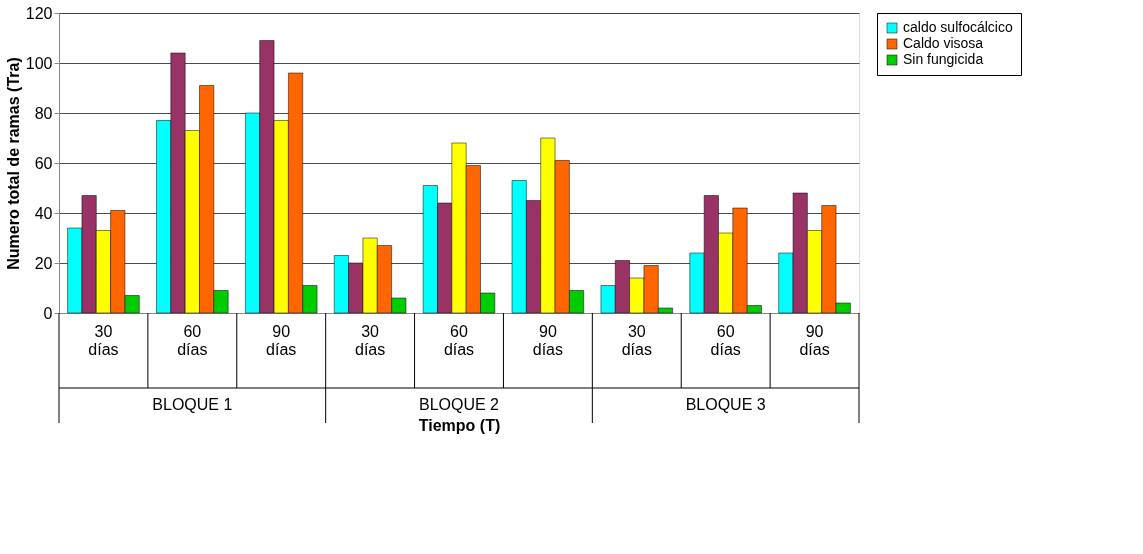 Image resolution: width=1143 pixels, height=554 pixels. Describe the element at coordinates (943, 43) in the screenshot. I see `legend-label: Caldo visosa` at that location.